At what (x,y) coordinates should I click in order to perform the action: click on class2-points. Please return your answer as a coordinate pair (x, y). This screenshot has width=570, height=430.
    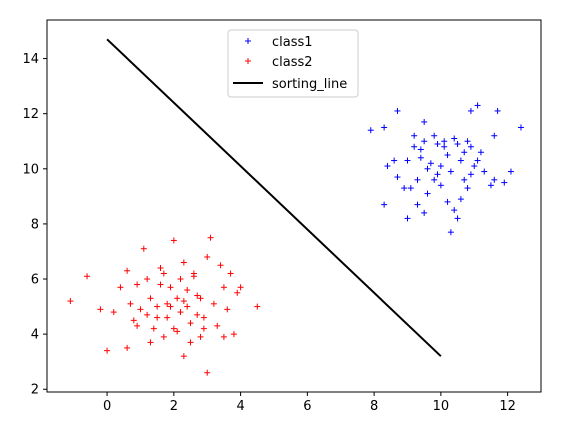
    Looking at the image, I should click on (164, 305).